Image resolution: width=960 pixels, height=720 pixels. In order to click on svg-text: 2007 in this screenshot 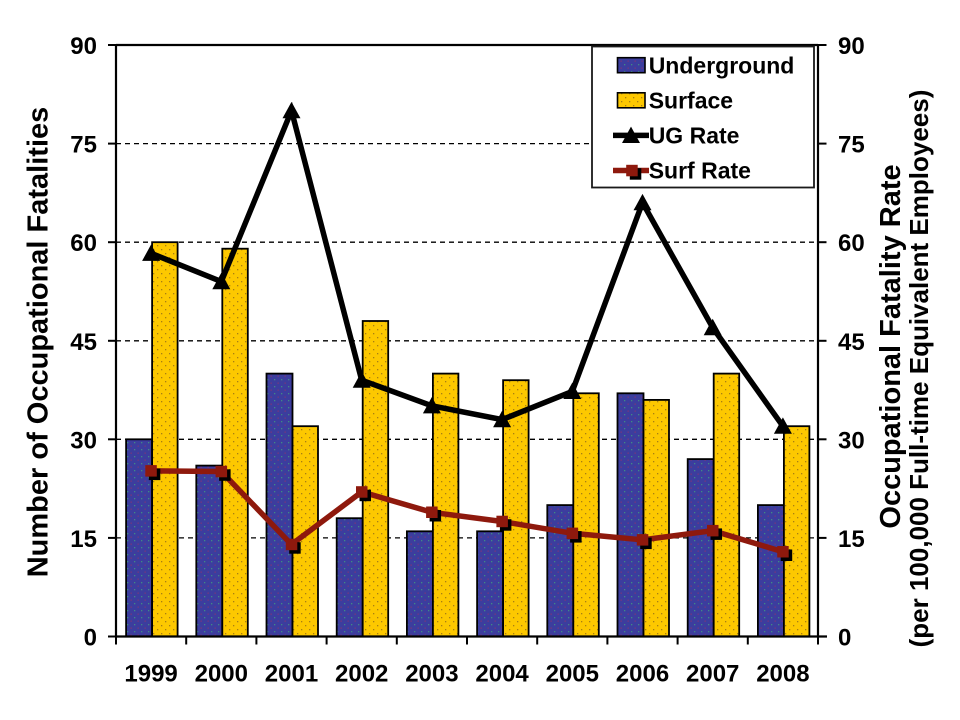, I will do `click(712, 674)`.